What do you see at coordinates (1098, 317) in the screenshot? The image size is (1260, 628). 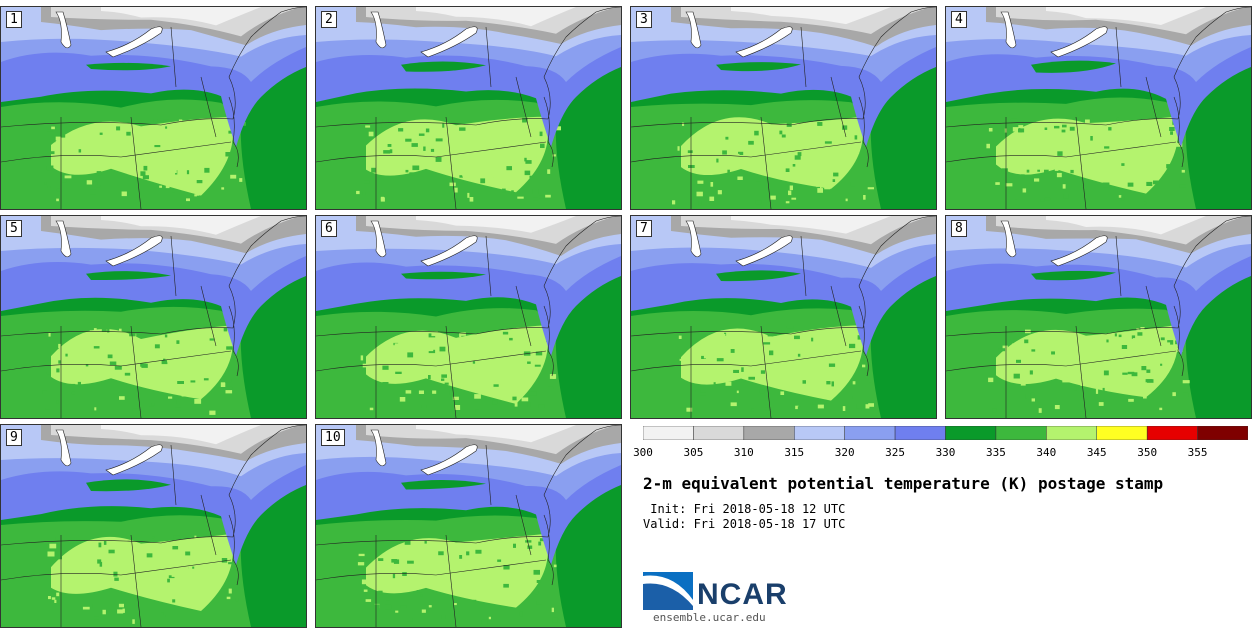 I see `map-panel-8: 8` at bounding box center [1098, 317].